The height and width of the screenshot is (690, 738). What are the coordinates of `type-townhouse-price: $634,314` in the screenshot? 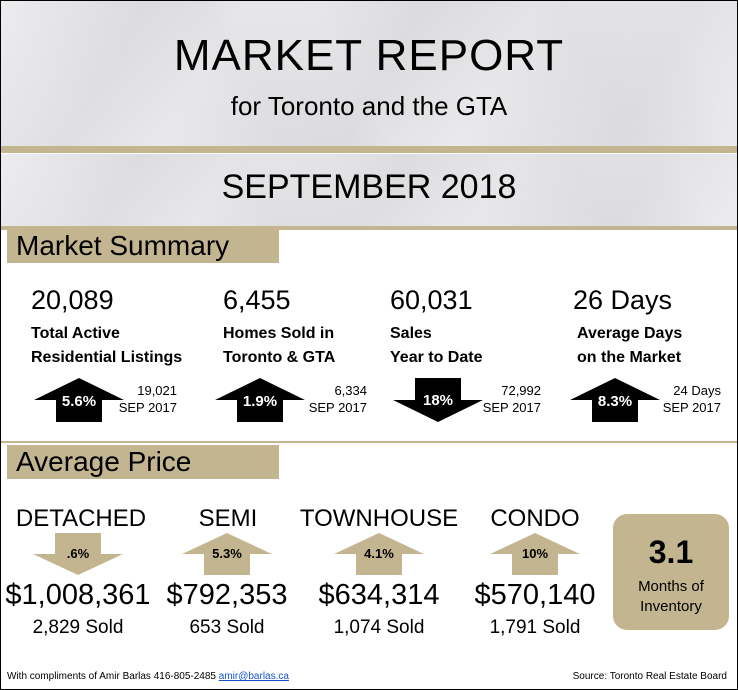 It's located at (379, 595).